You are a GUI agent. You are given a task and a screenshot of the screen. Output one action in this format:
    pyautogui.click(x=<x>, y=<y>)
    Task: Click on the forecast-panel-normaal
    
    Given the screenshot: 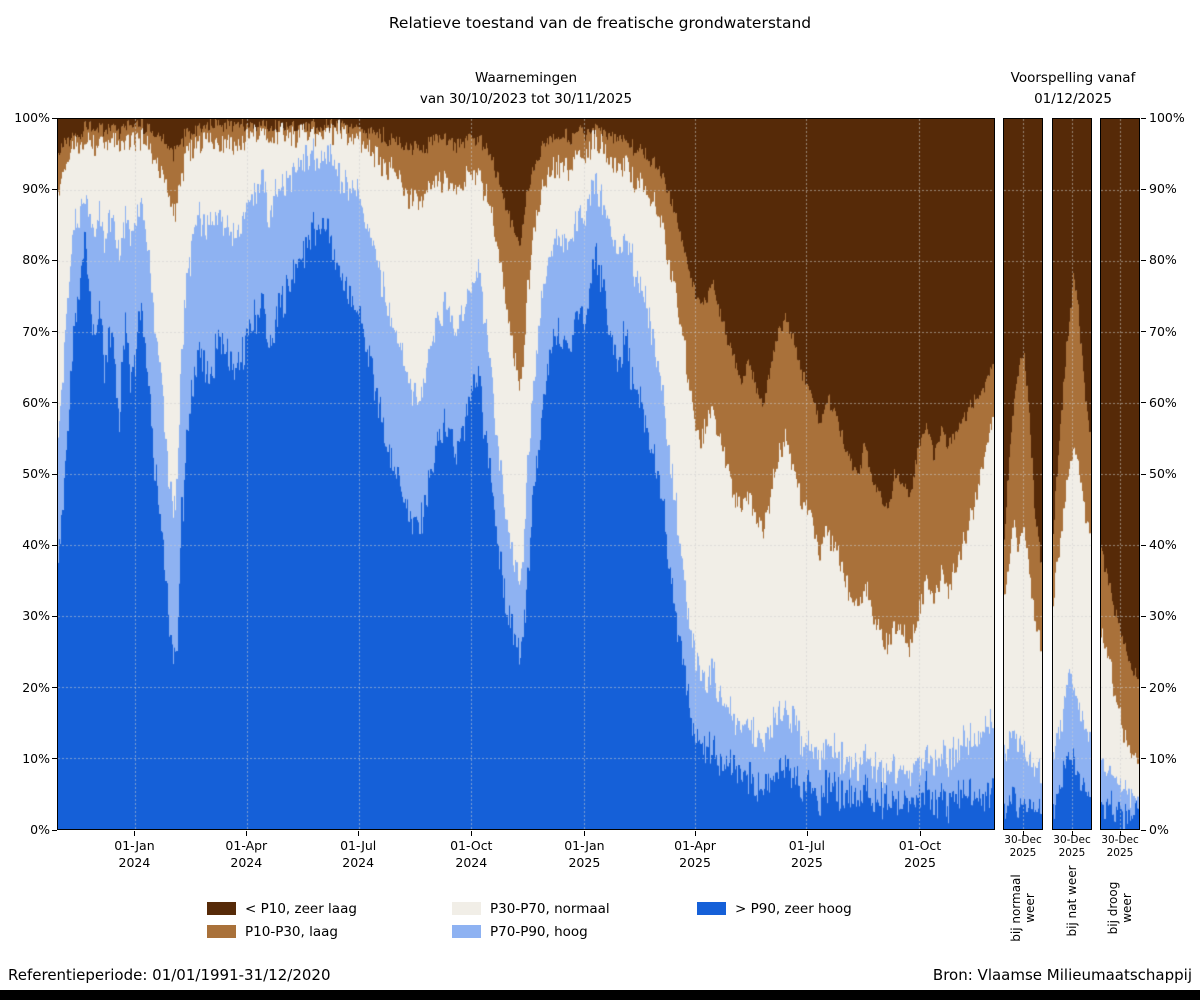 What is the action you would take?
    pyautogui.click(x=1023, y=474)
    